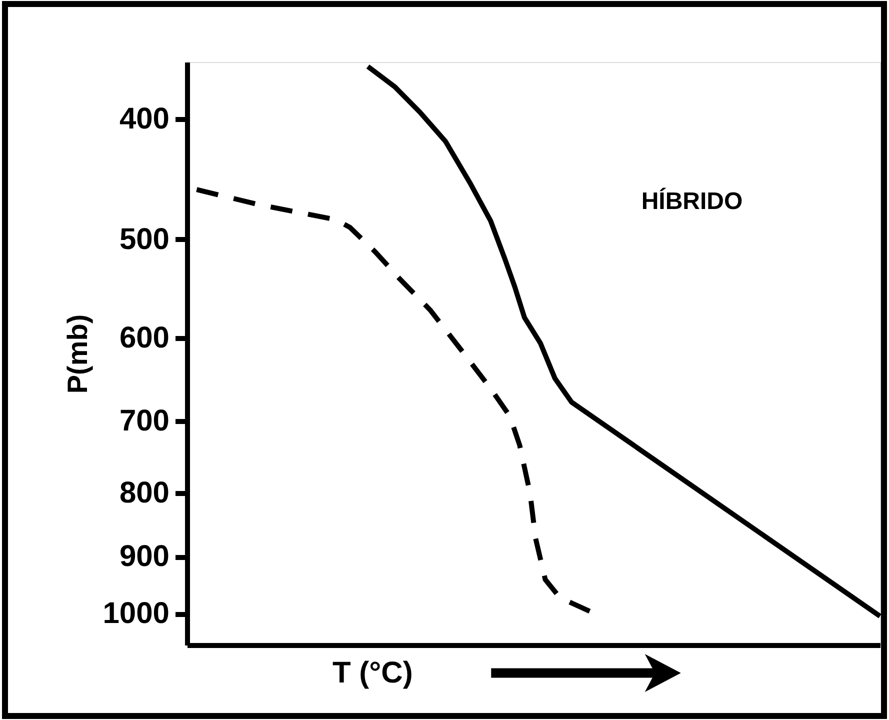 This screenshot has height=720, width=889. I want to click on x-axis-title: T (°C), so click(372, 673).